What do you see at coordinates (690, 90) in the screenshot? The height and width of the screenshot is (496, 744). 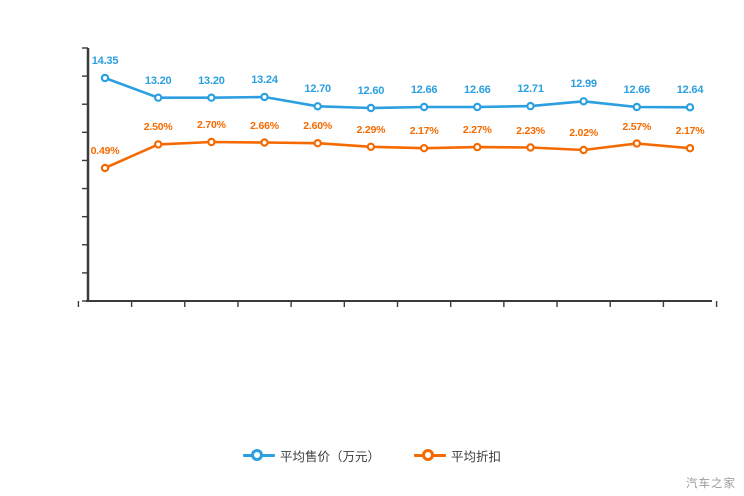 I see `data-point-label: 12.64` at bounding box center [690, 90].